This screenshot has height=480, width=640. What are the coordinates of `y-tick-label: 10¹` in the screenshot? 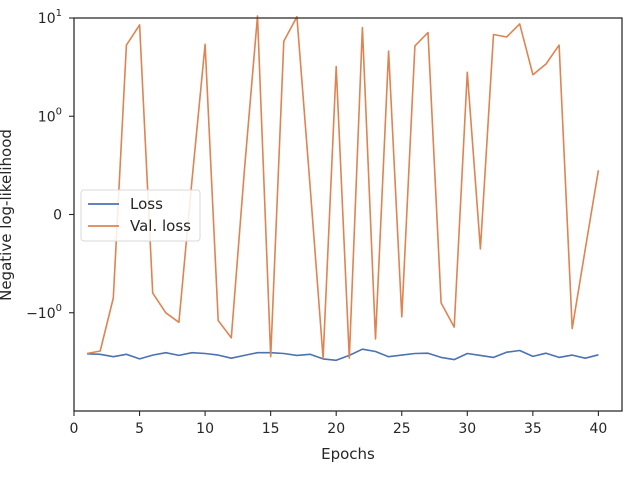 It's located at (50, 17).